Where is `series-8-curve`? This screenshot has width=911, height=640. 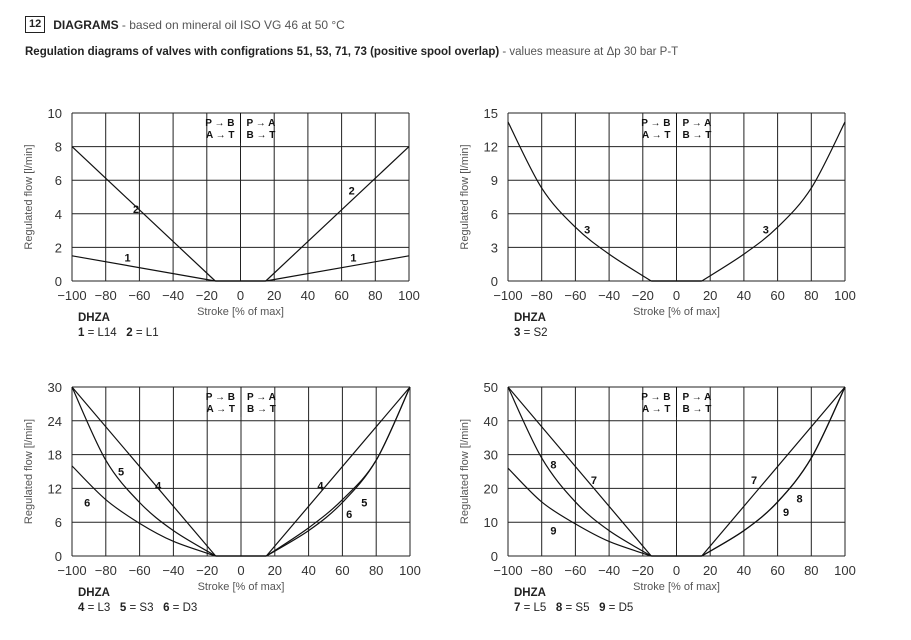 series-8-curve is located at coordinates (579, 471).